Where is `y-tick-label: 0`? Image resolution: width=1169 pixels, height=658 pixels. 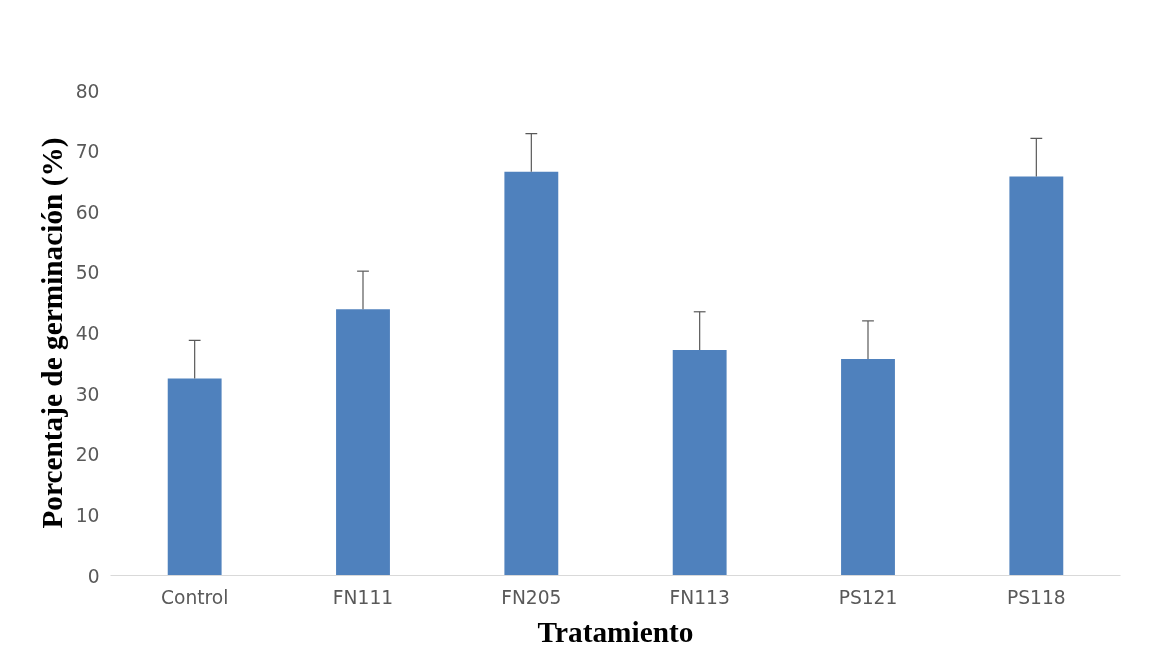
y-tick-label: 0 is located at coordinates (93, 576).